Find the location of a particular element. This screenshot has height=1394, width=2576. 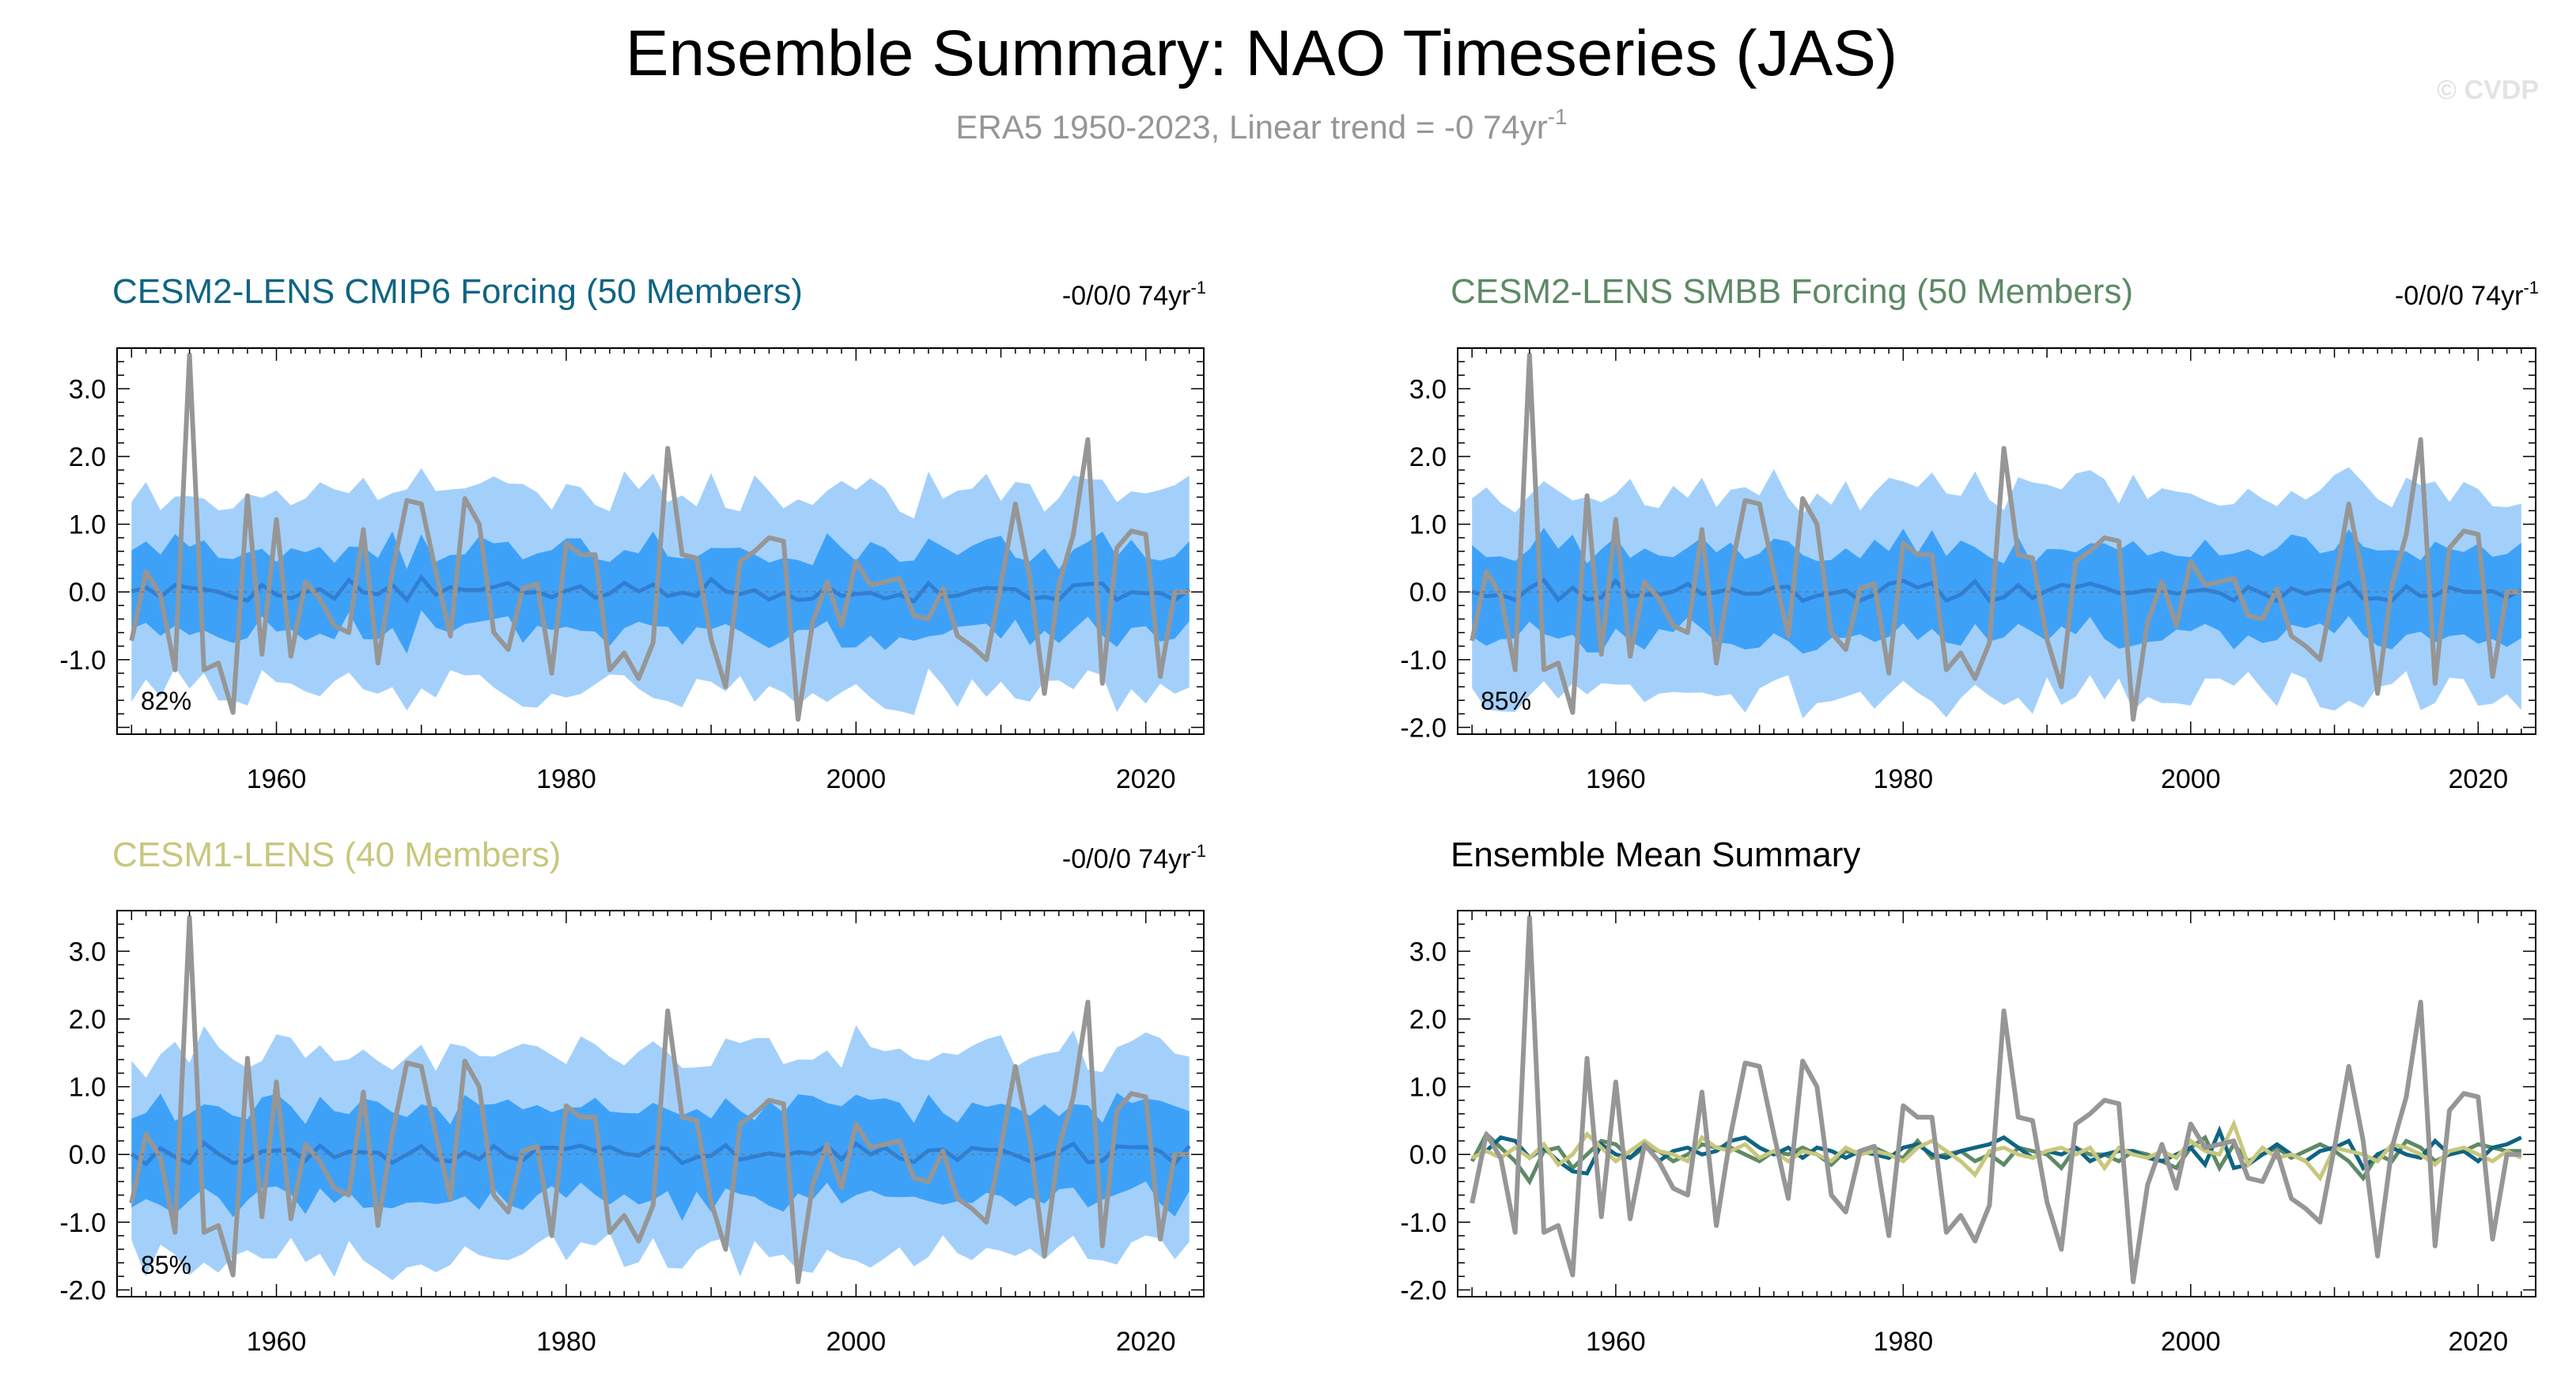

summary-y-tick-label: -2.0 is located at coordinates (1423, 1290).